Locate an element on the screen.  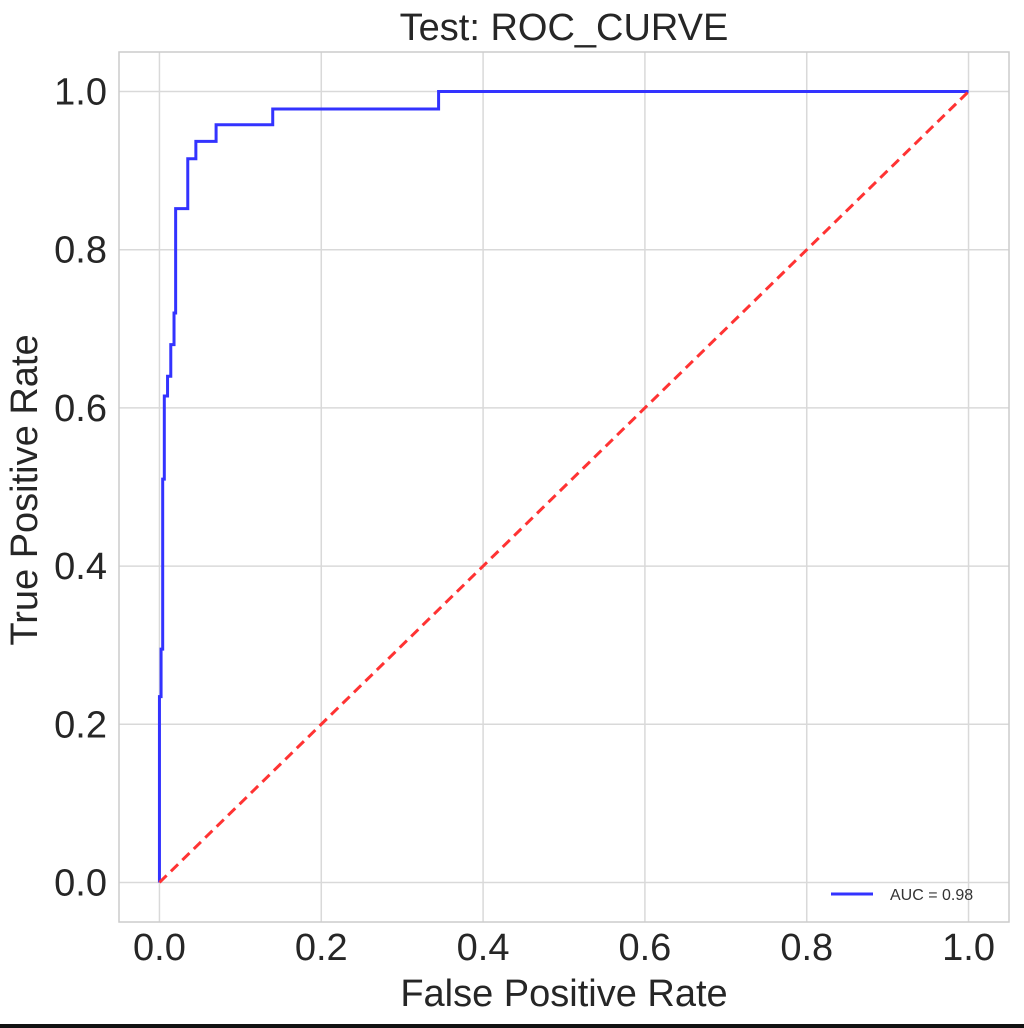
chart-title: Test: ROC_CURVE is located at coordinates (564, 28).